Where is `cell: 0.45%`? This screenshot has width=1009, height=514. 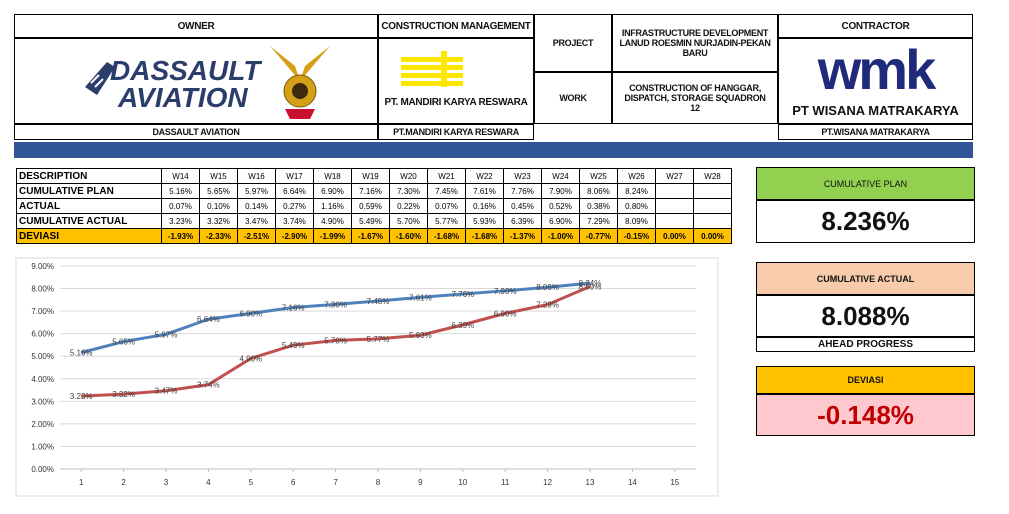 cell: 0.45% is located at coordinates (522, 206).